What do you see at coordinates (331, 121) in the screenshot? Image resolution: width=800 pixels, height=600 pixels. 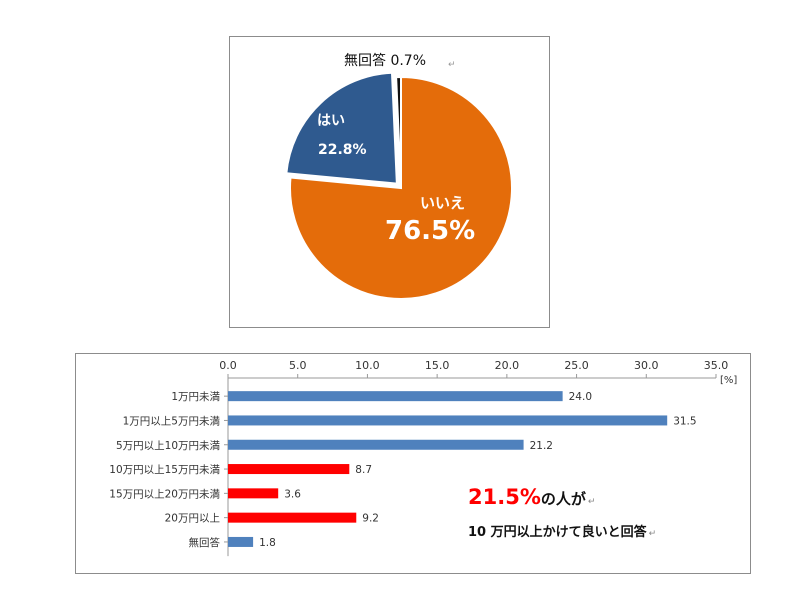 I see `pie-label-hai: はい` at bounding box center [331, 121].